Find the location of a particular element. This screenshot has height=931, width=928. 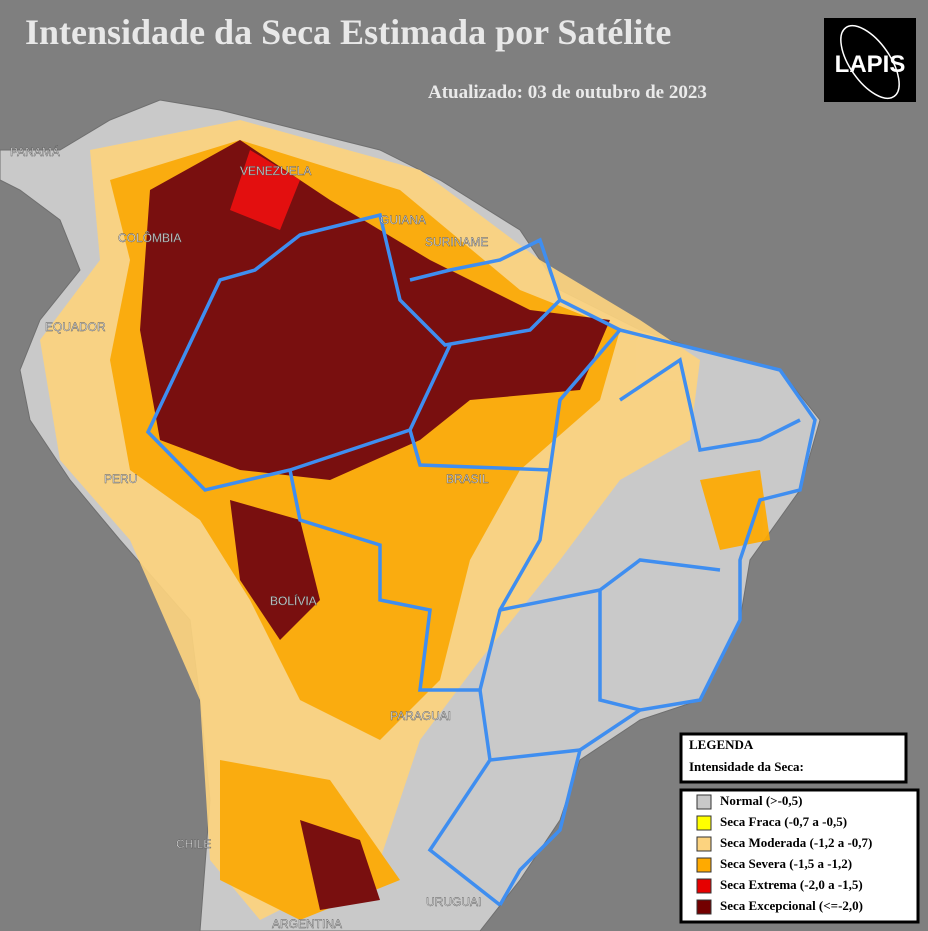

country-label: ARGENTINA is located at coordinates (307, 924).